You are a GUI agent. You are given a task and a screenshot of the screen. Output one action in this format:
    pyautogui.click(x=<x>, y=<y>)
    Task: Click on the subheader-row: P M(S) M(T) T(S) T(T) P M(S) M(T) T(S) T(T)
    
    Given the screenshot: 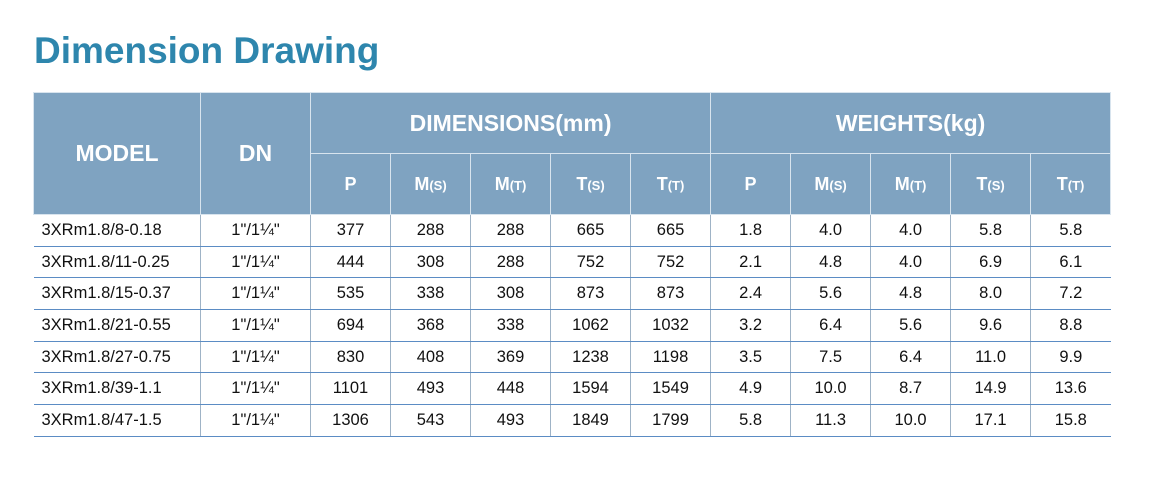 What is the action you would take?
    pyautogui.click(x=573, y=184)
    